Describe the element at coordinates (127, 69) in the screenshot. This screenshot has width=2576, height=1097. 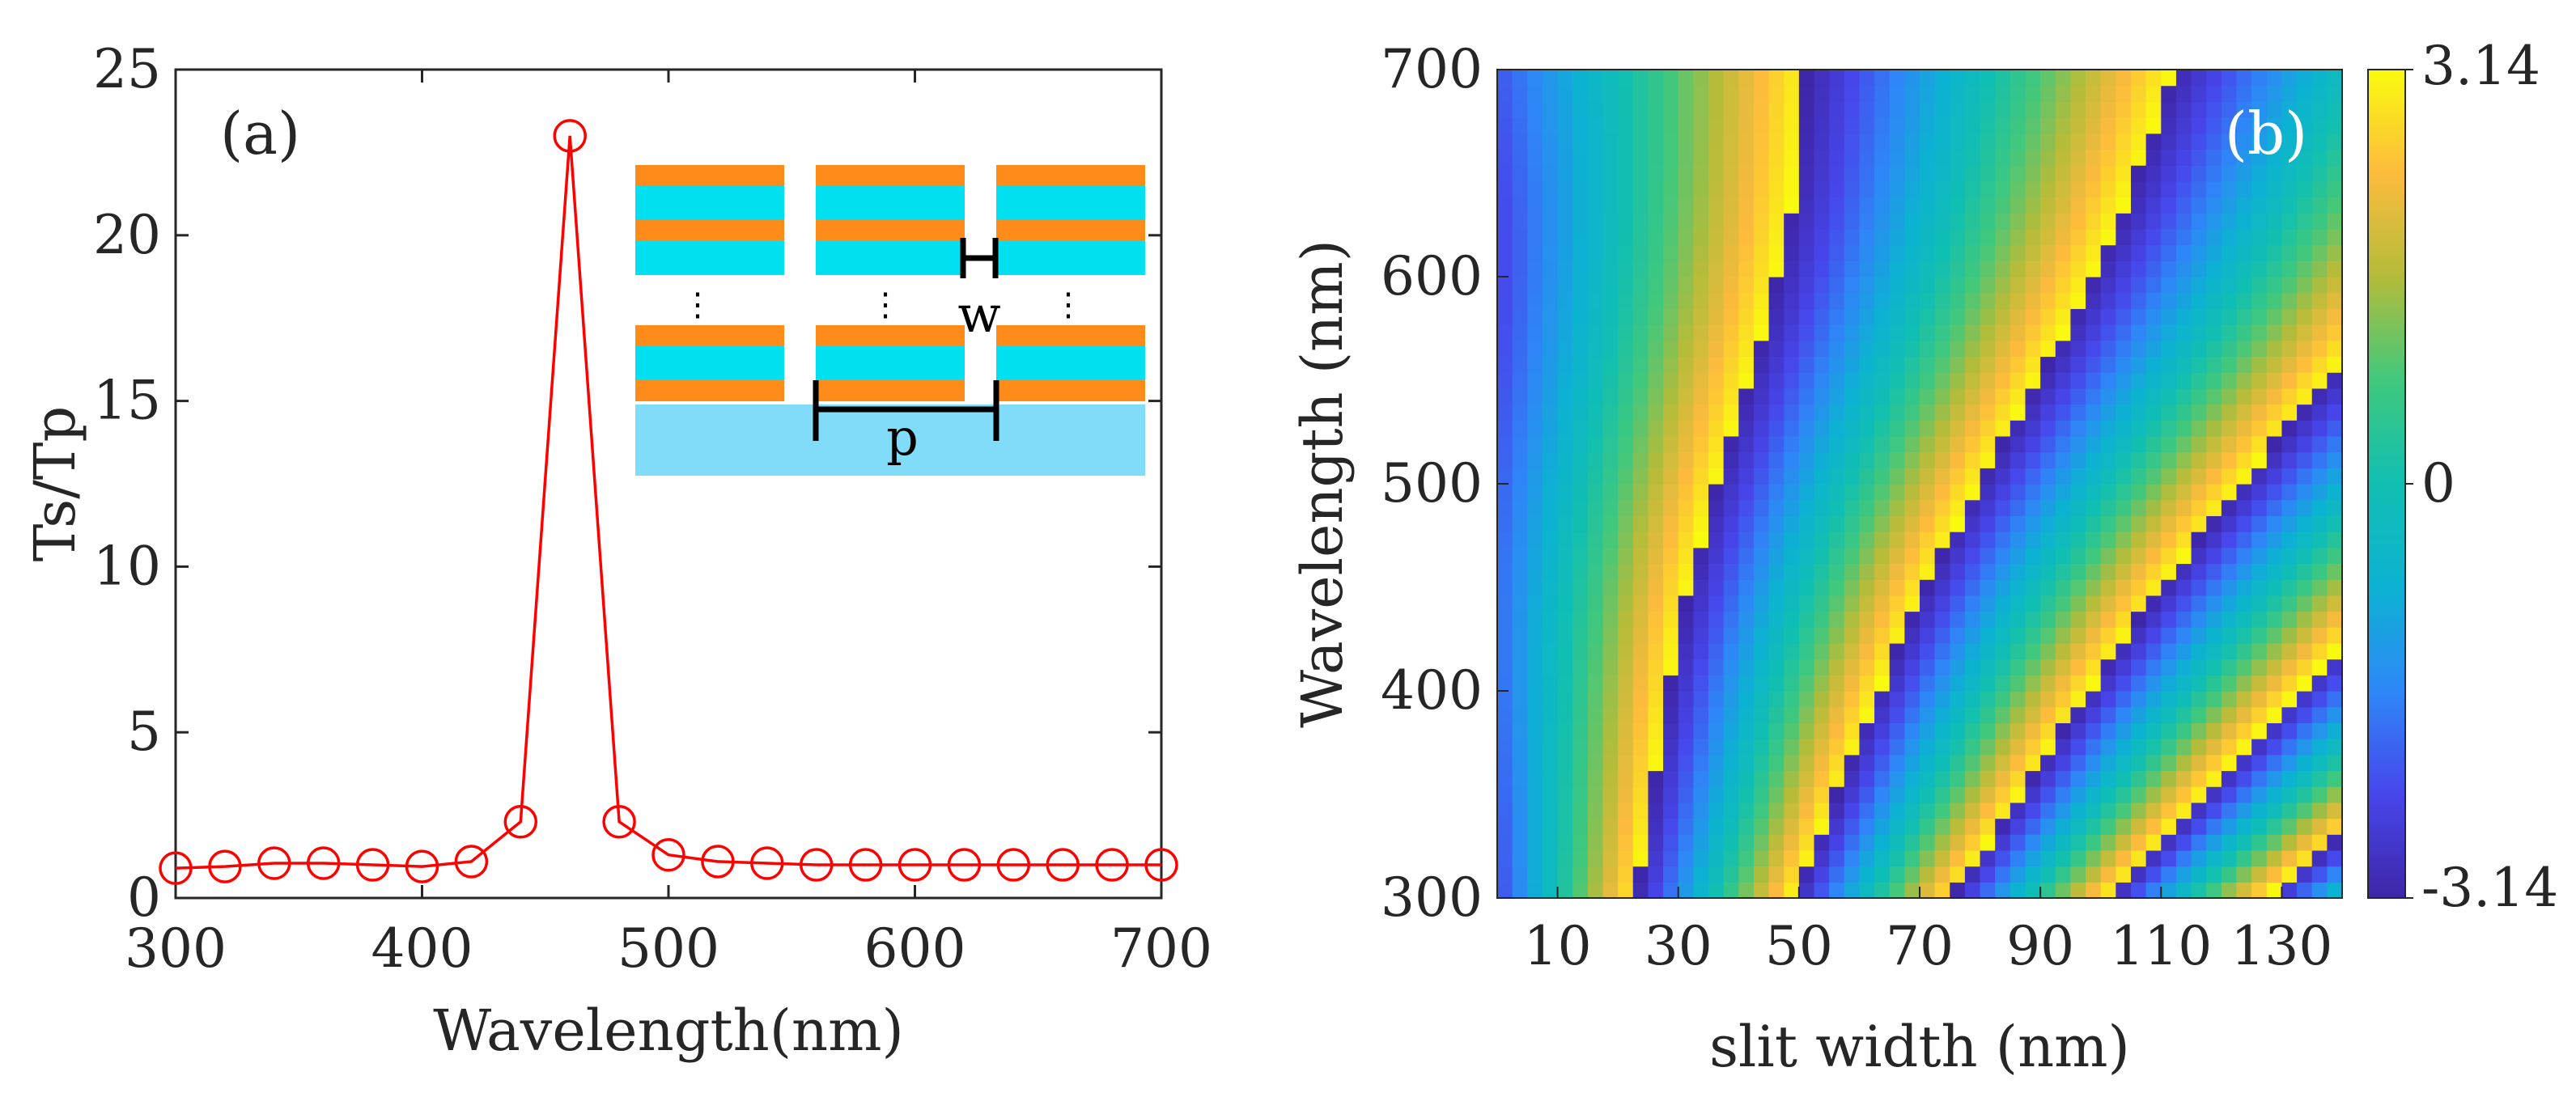
I see `panel-a-ytick-label: 25` at that location.